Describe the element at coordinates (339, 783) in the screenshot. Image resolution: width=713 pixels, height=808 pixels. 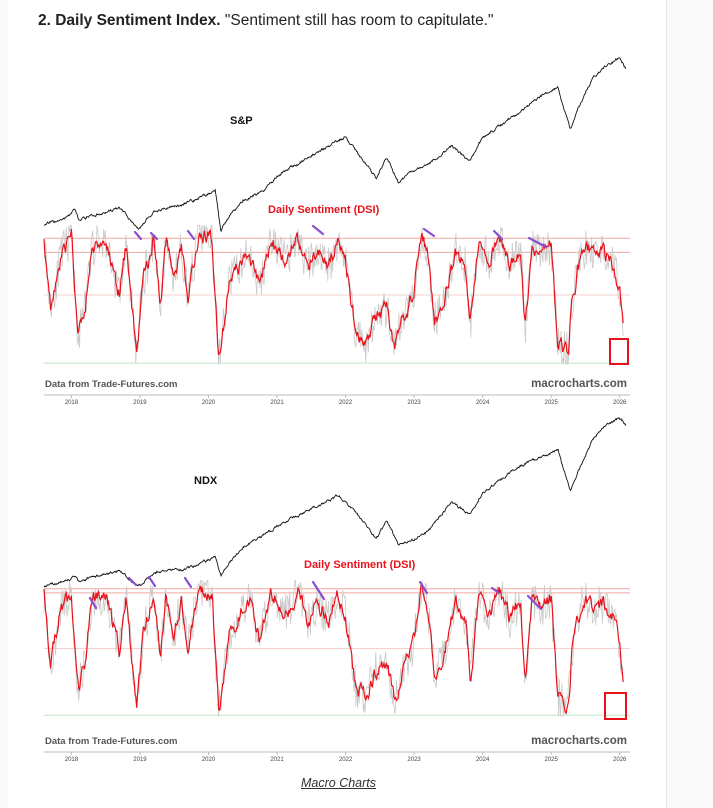
I see `credit-link: Macro Charts` at that location.